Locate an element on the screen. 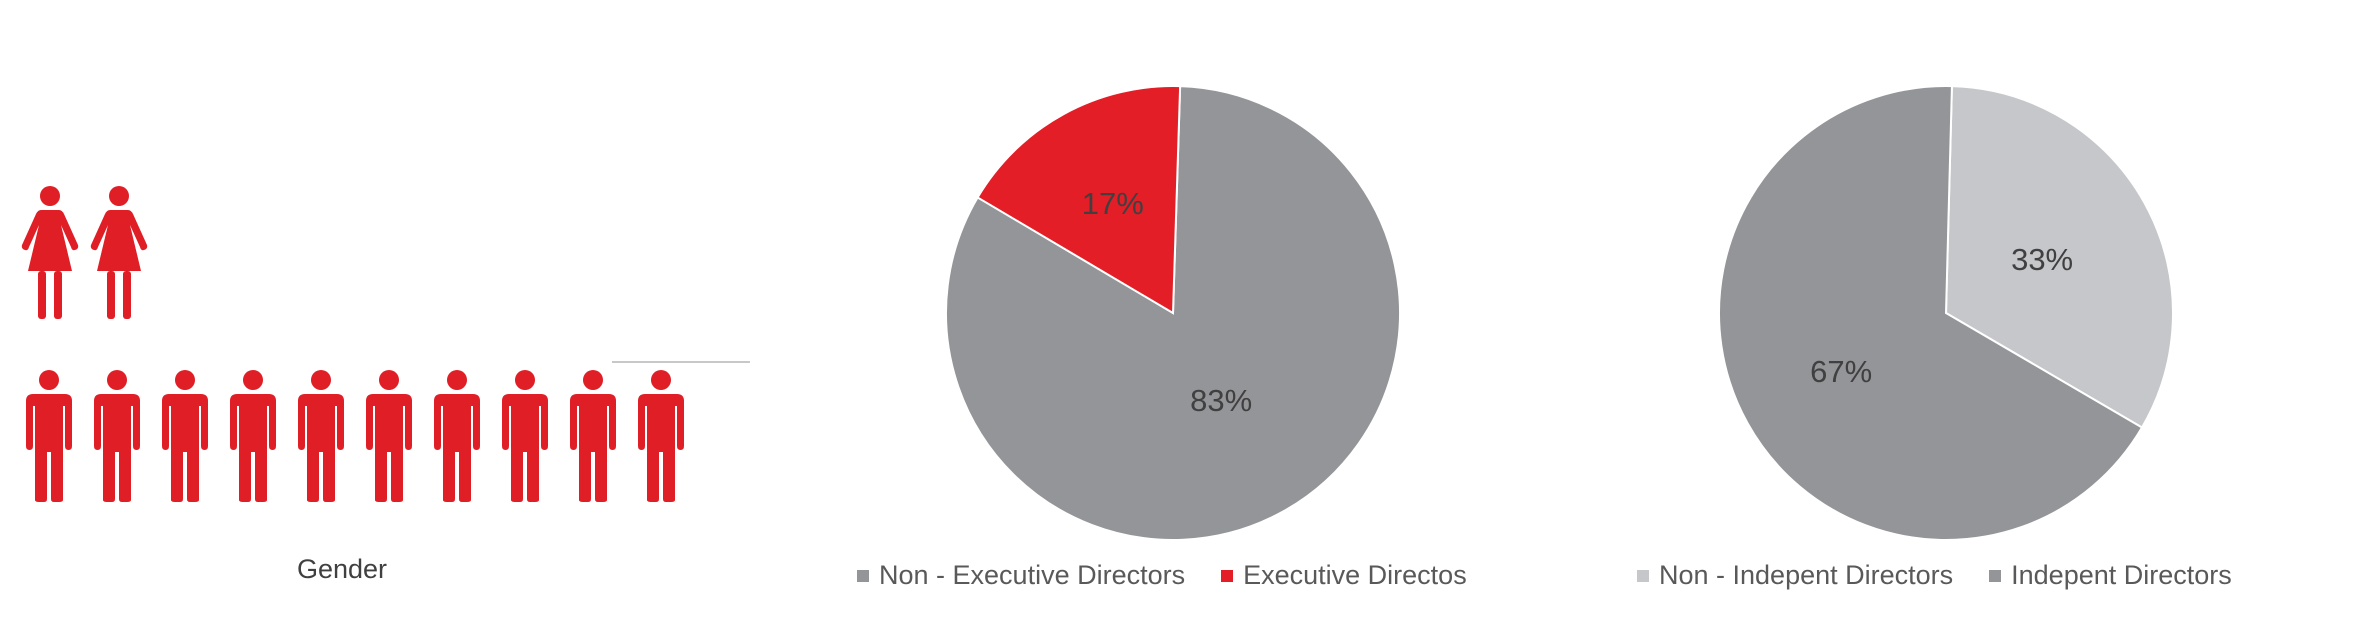 Image resolution: width=2364 pixels, height=640 pixels. executive-directors-slice is located at coordinates (1079, 200).